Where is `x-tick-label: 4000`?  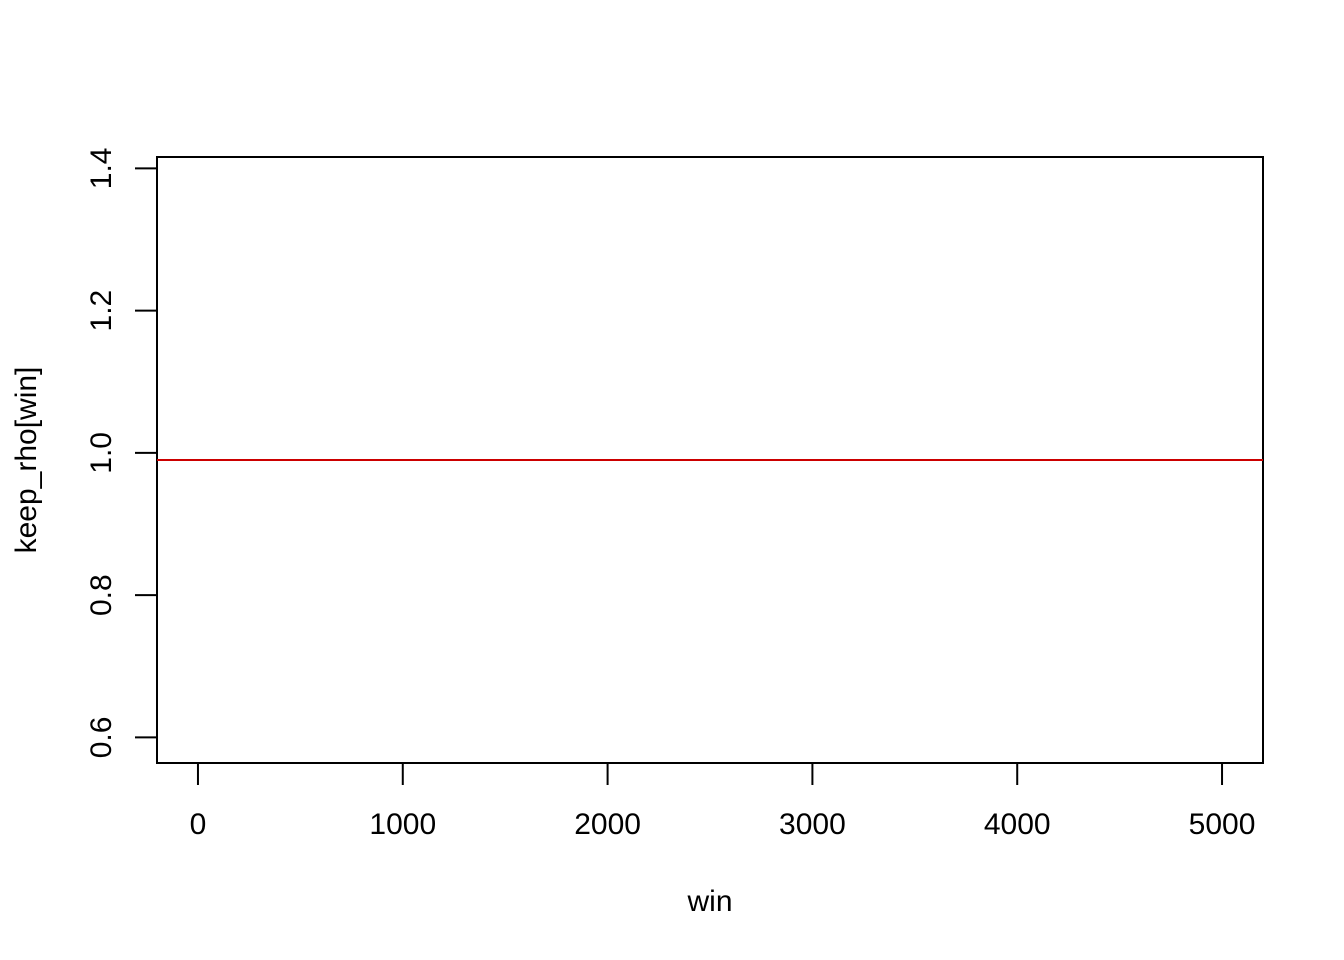
x-tick-label: 4000 is located at coordinates (1017, 824).